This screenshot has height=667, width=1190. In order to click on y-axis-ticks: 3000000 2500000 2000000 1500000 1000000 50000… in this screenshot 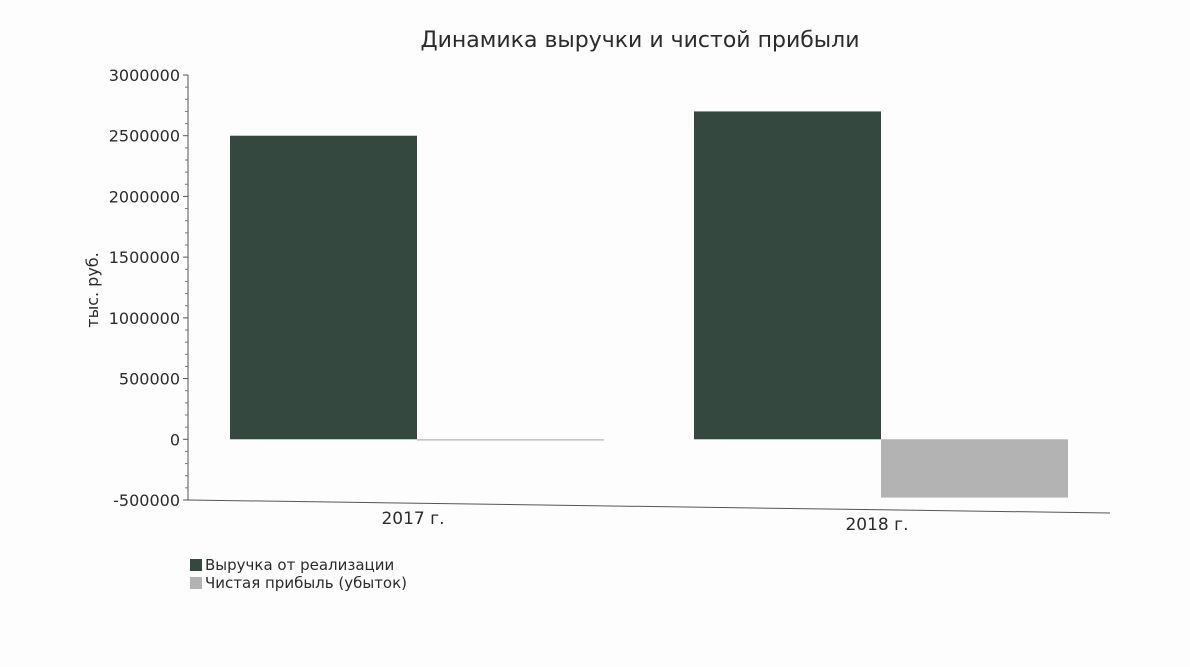, I will do `click(148, 288)`.